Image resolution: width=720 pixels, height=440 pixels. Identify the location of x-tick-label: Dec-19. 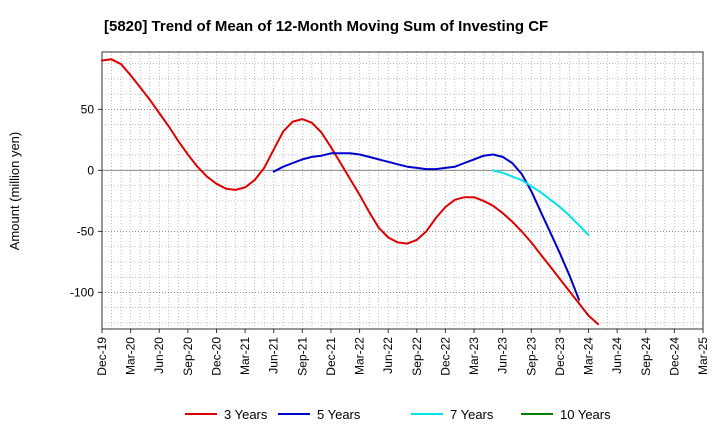
(102, 356).